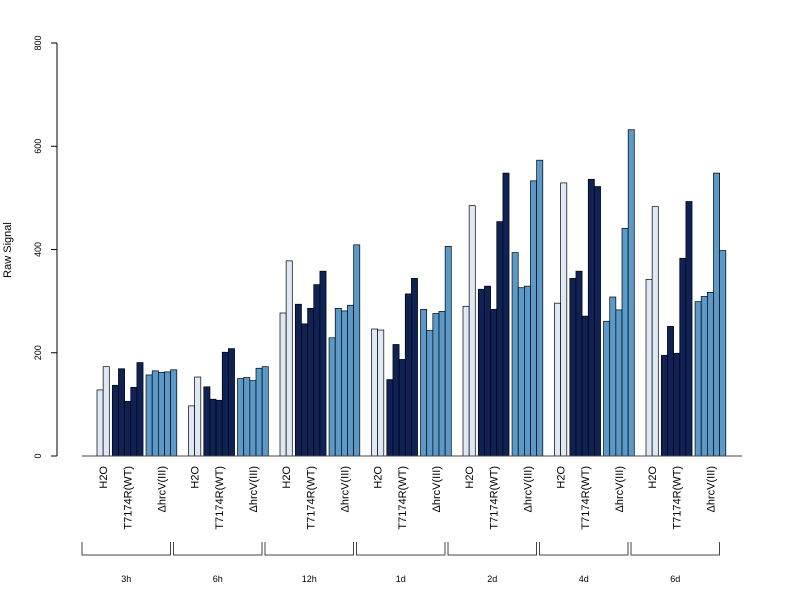 The image size is (800, 600). What do you see at coordinates (38, 249) in the screenshot?
I see `y-tick-label: 400` at bounding box center [38, 249].